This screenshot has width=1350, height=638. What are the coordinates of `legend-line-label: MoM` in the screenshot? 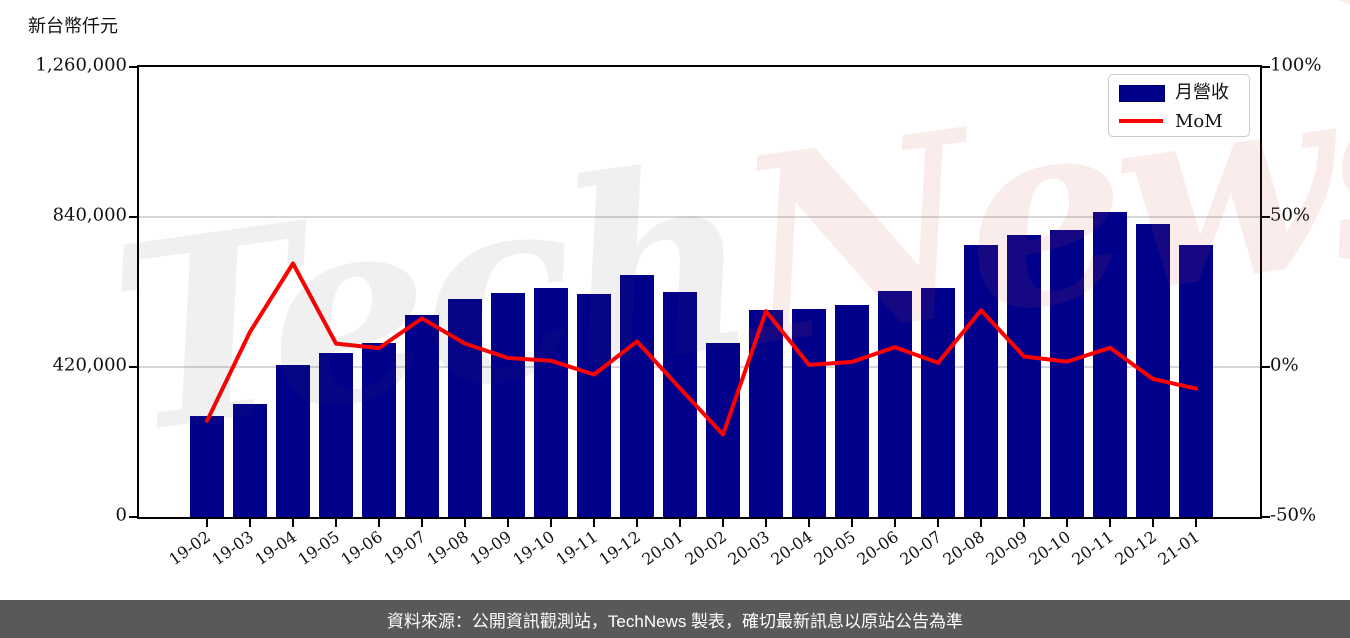 It's located at (1199, 121).